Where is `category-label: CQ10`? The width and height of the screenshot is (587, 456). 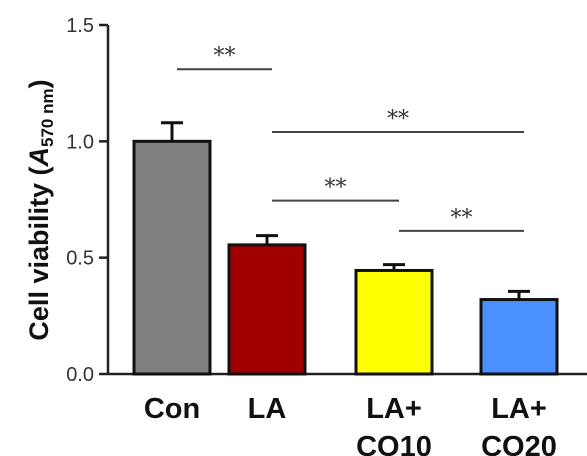 category-label: CQ10 is located at coordinates (394, 443).